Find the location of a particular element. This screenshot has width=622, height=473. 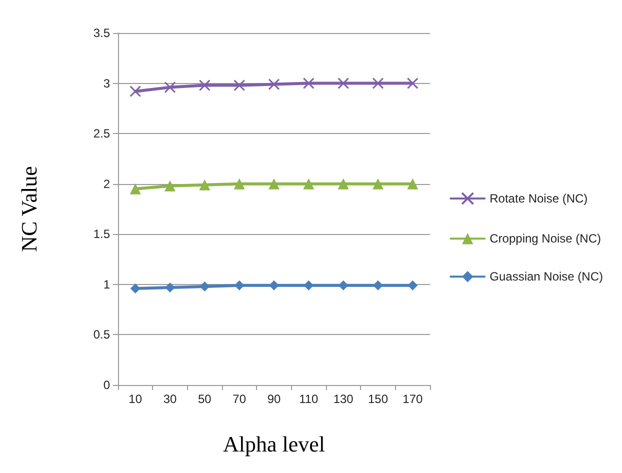

y-tick-label: 2.5 is located at coordinates (101, 133).